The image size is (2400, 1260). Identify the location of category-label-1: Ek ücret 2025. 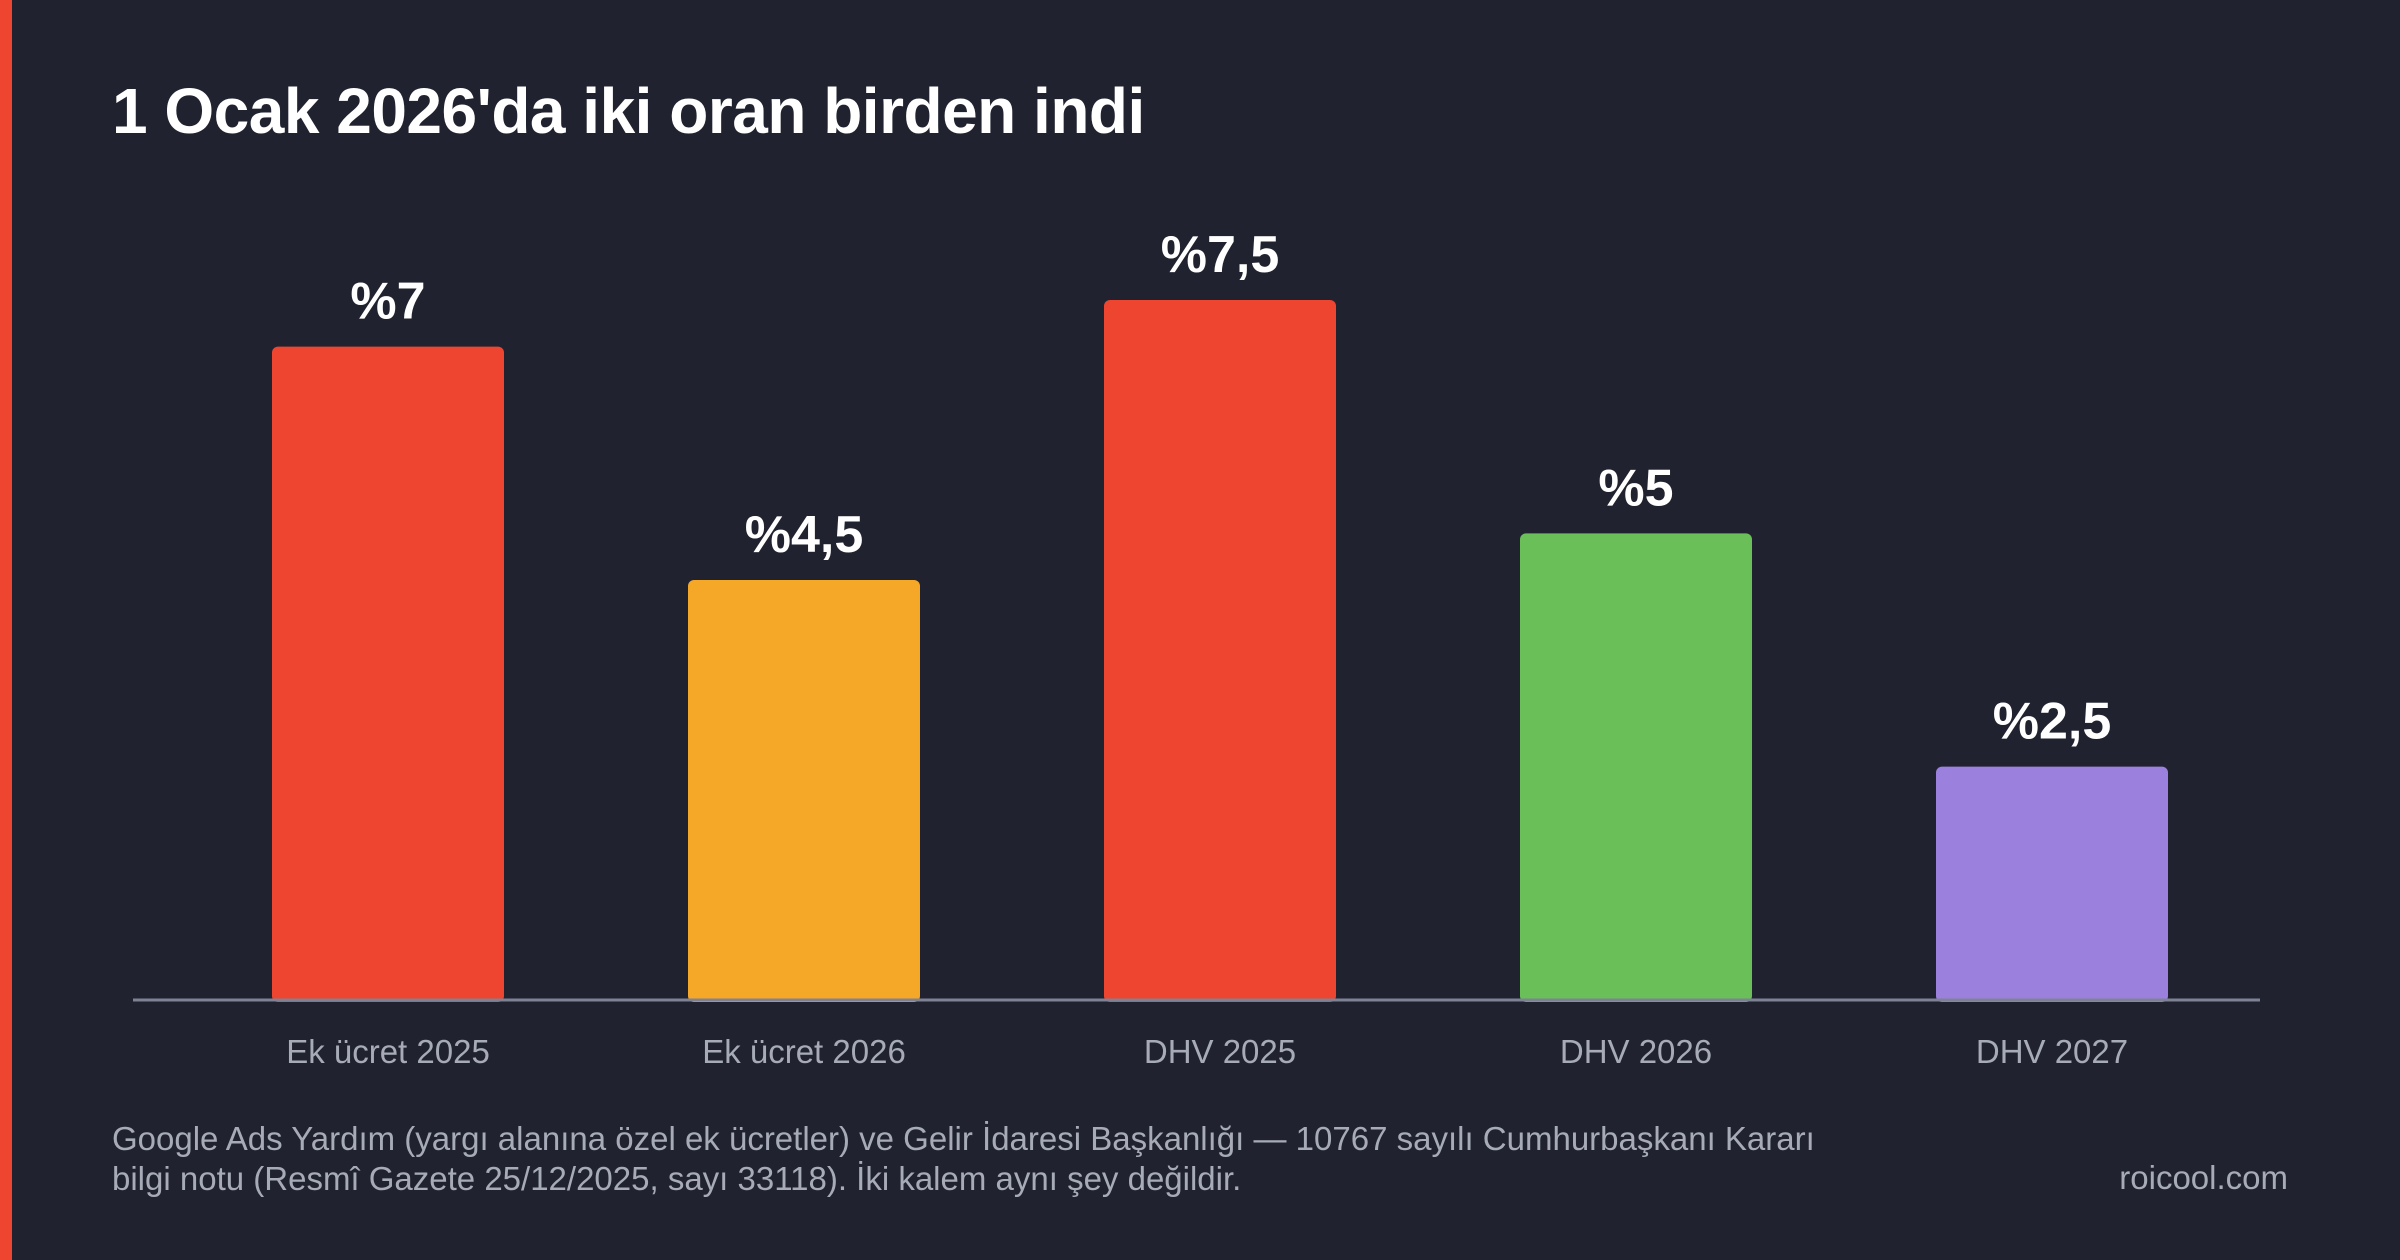
(388, 1051).